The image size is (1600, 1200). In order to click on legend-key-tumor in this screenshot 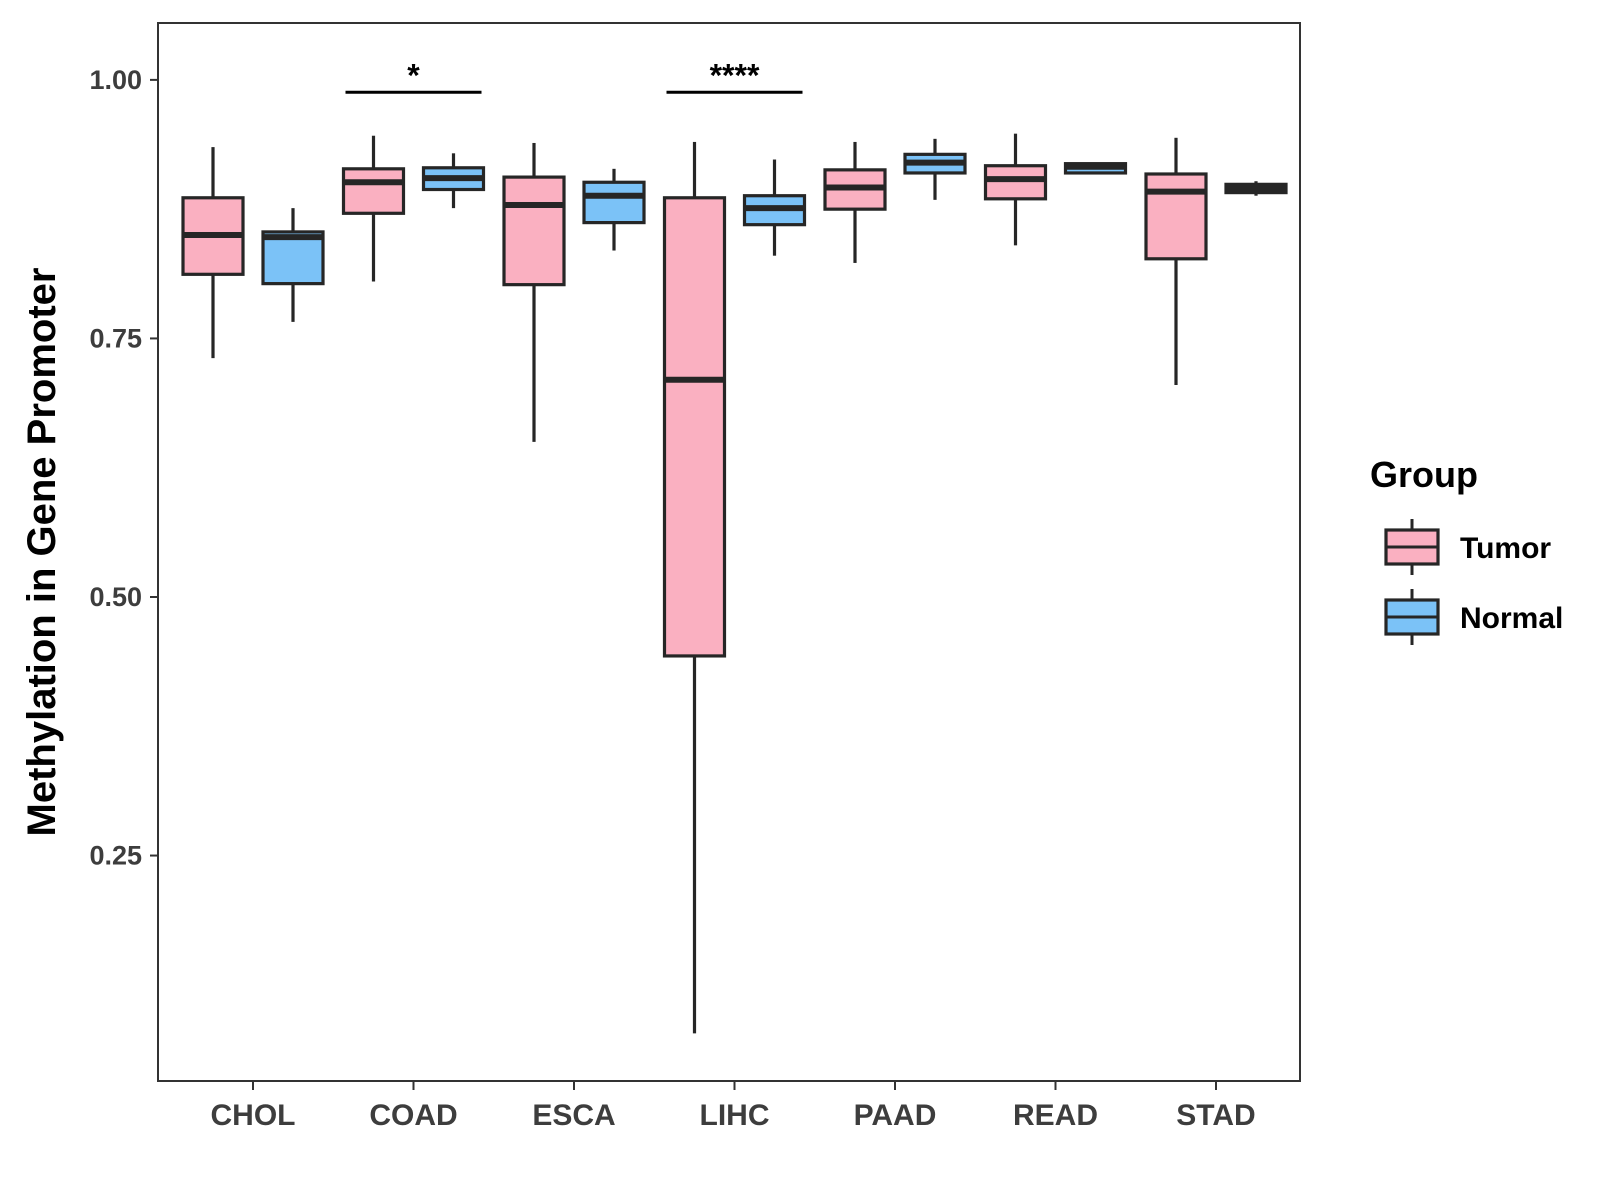, I will do `click(1412, 547)`.